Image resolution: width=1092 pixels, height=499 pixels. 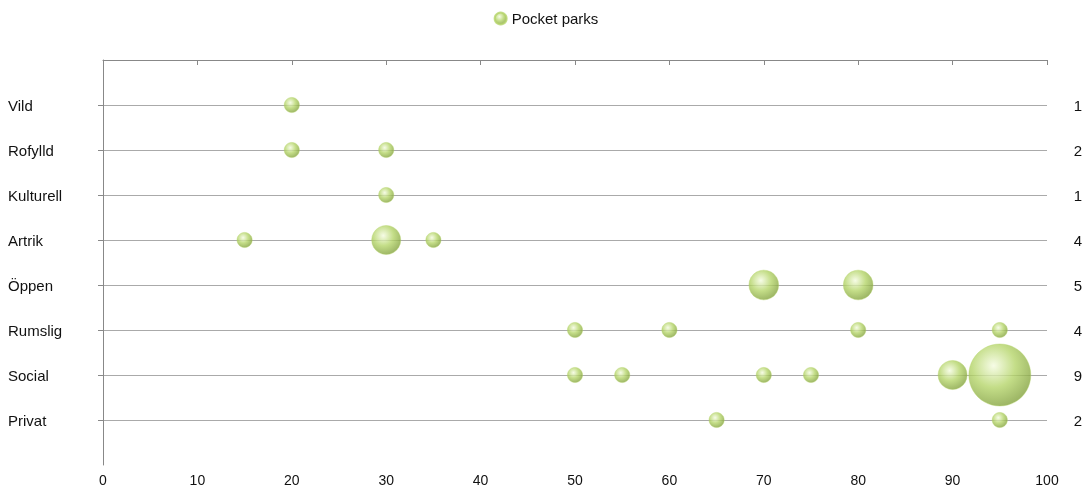 I want to click on x-tick-label: 40, so click(x=480, y=480).